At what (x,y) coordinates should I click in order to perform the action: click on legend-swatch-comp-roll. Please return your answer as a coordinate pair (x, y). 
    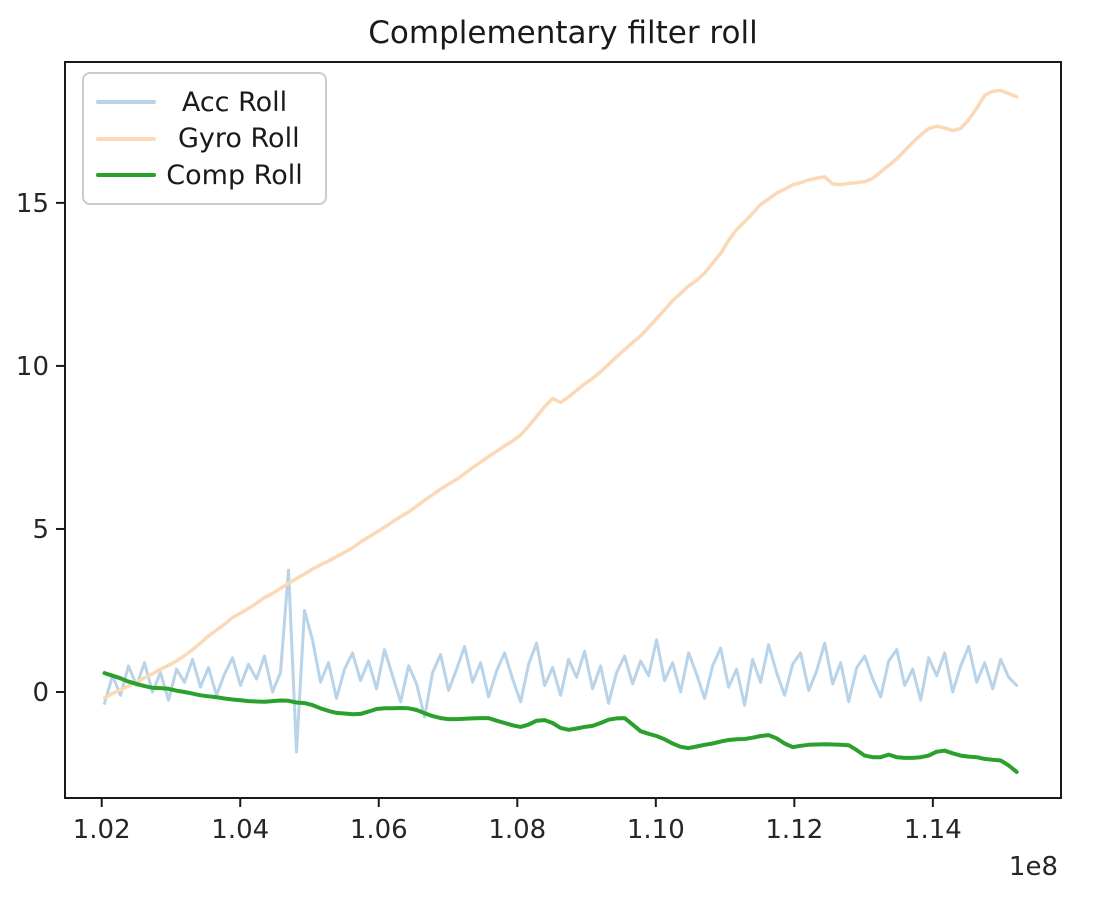
    Looking at the image, I should click on (126, 175).